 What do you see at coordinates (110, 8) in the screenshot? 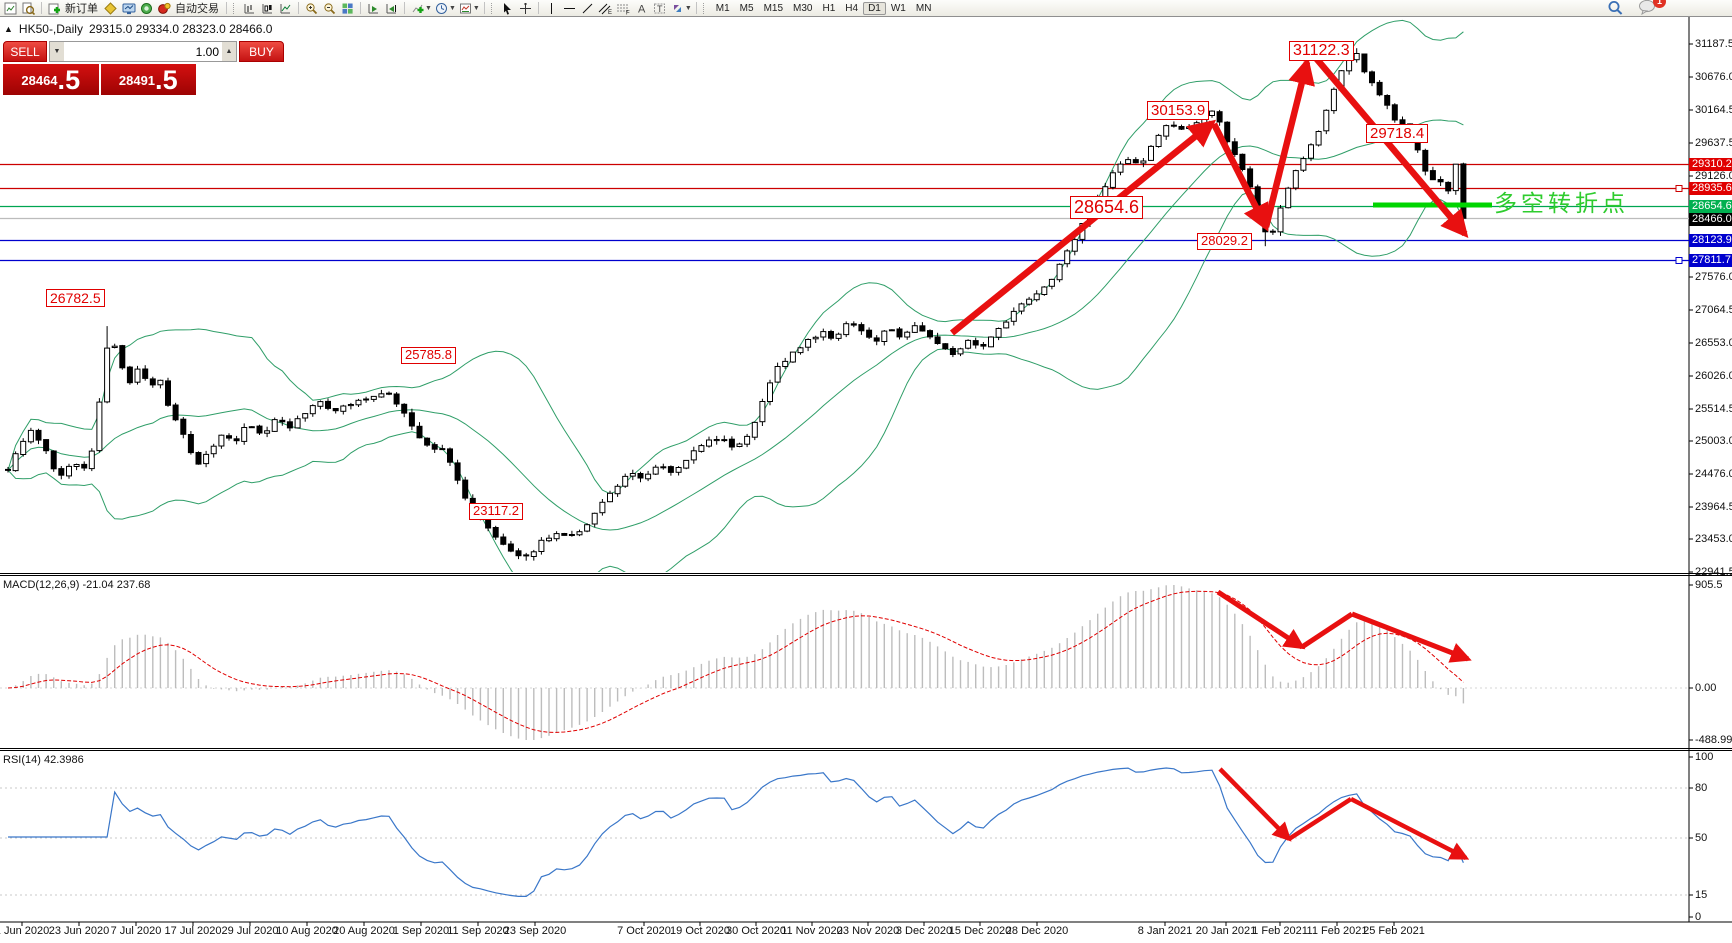
I see `metaeditor-icon` at bounding box center [110, 8].